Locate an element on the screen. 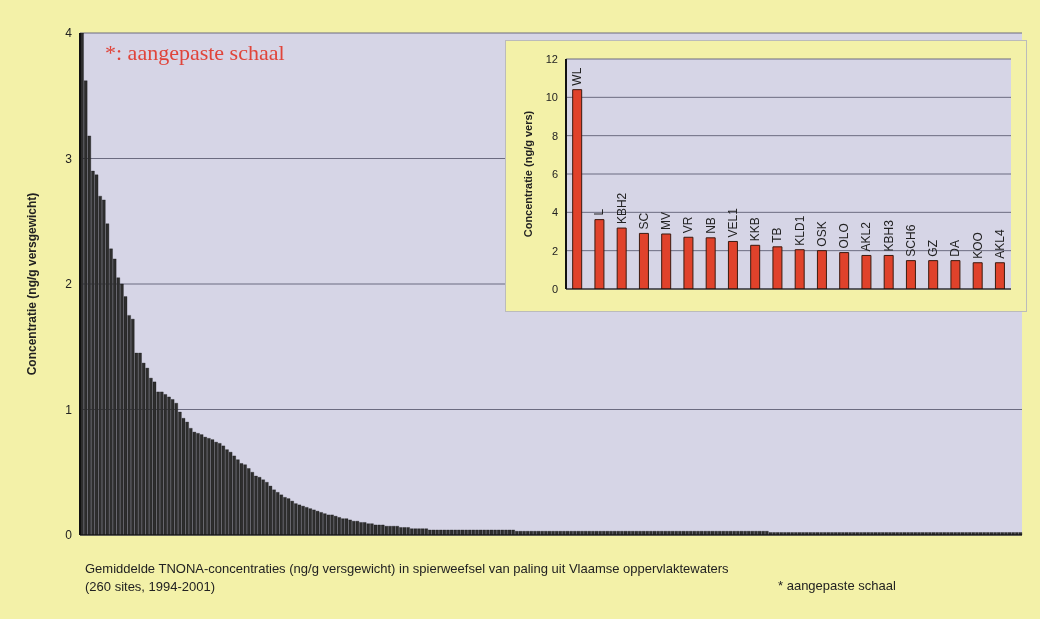 This screenshot has width=1040, height=619. text: * aangepaste schaal is located at coordinates (837, 585).